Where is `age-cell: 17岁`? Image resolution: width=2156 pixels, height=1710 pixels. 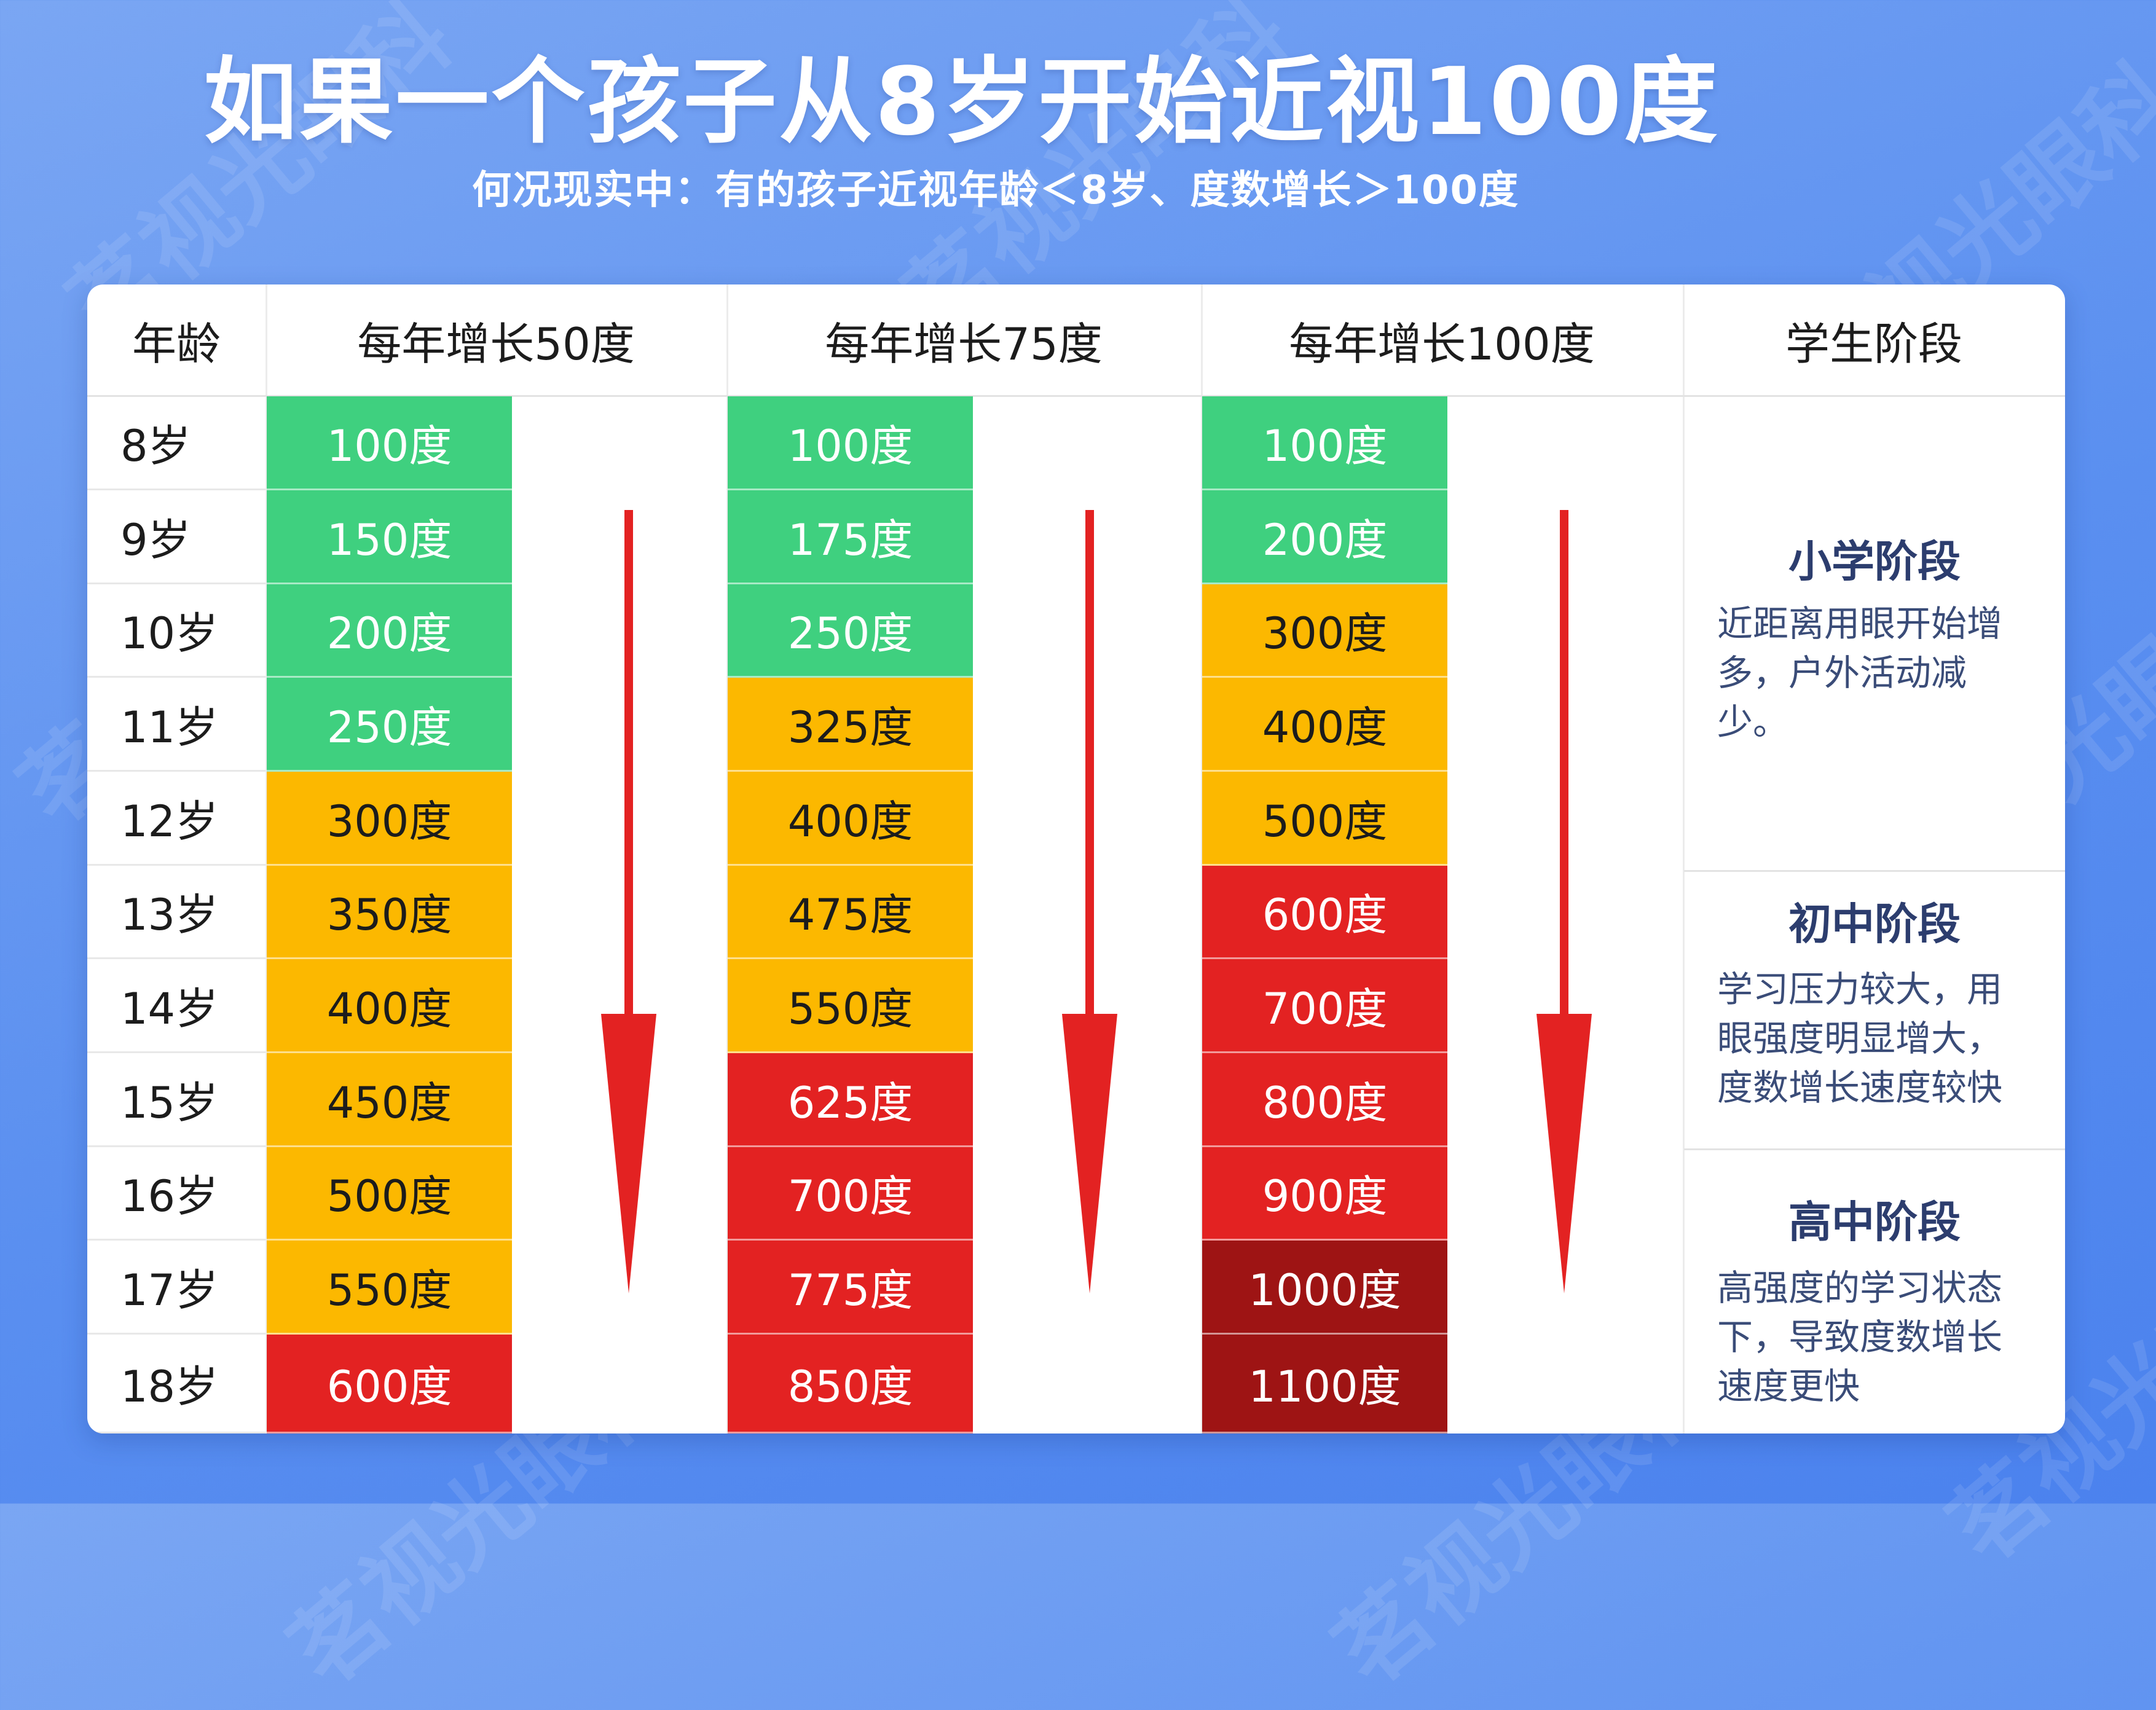
age-cell: 17岁 is located at coordinates (176, 1288).